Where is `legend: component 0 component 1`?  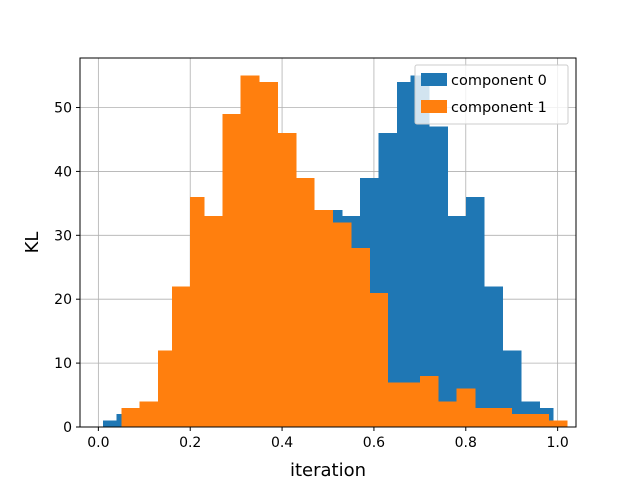
legend: component 0 component 1 is located at coordinates (491, 94).